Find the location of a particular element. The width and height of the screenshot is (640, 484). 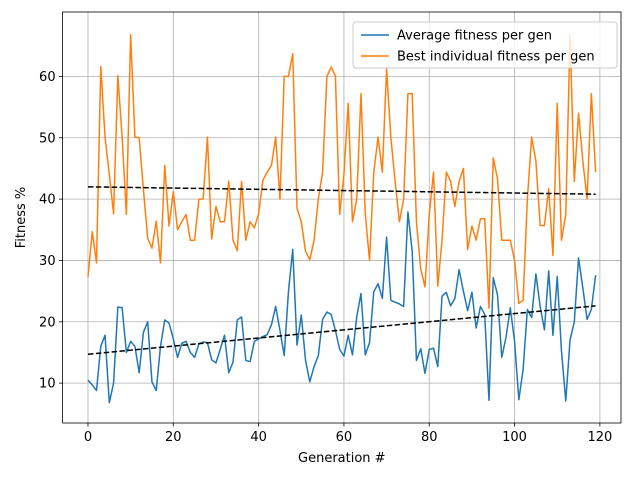

x-tick-label: 20 is located at coordinates (173, 437).